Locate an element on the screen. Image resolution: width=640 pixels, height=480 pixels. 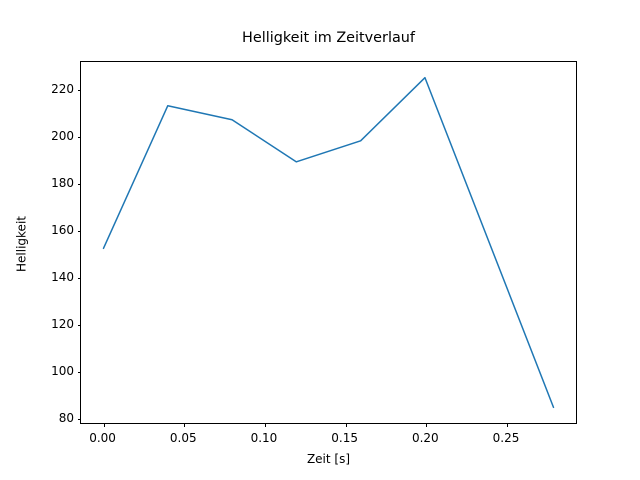
y-tick-label: 200 is located at coordinates (62, 135).